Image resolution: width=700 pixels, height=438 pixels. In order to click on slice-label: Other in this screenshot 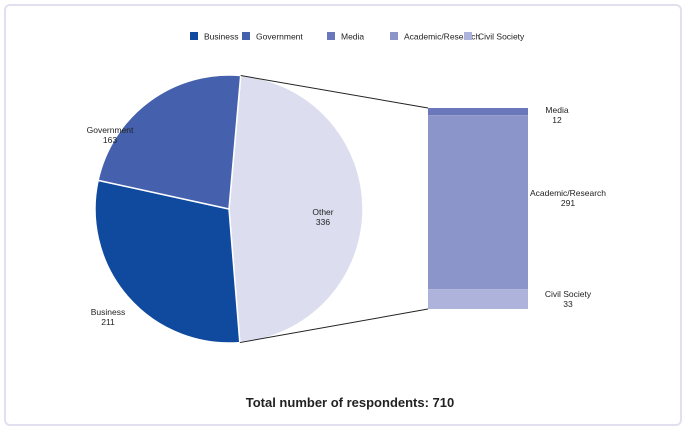, I will do `click(322, 212)`.